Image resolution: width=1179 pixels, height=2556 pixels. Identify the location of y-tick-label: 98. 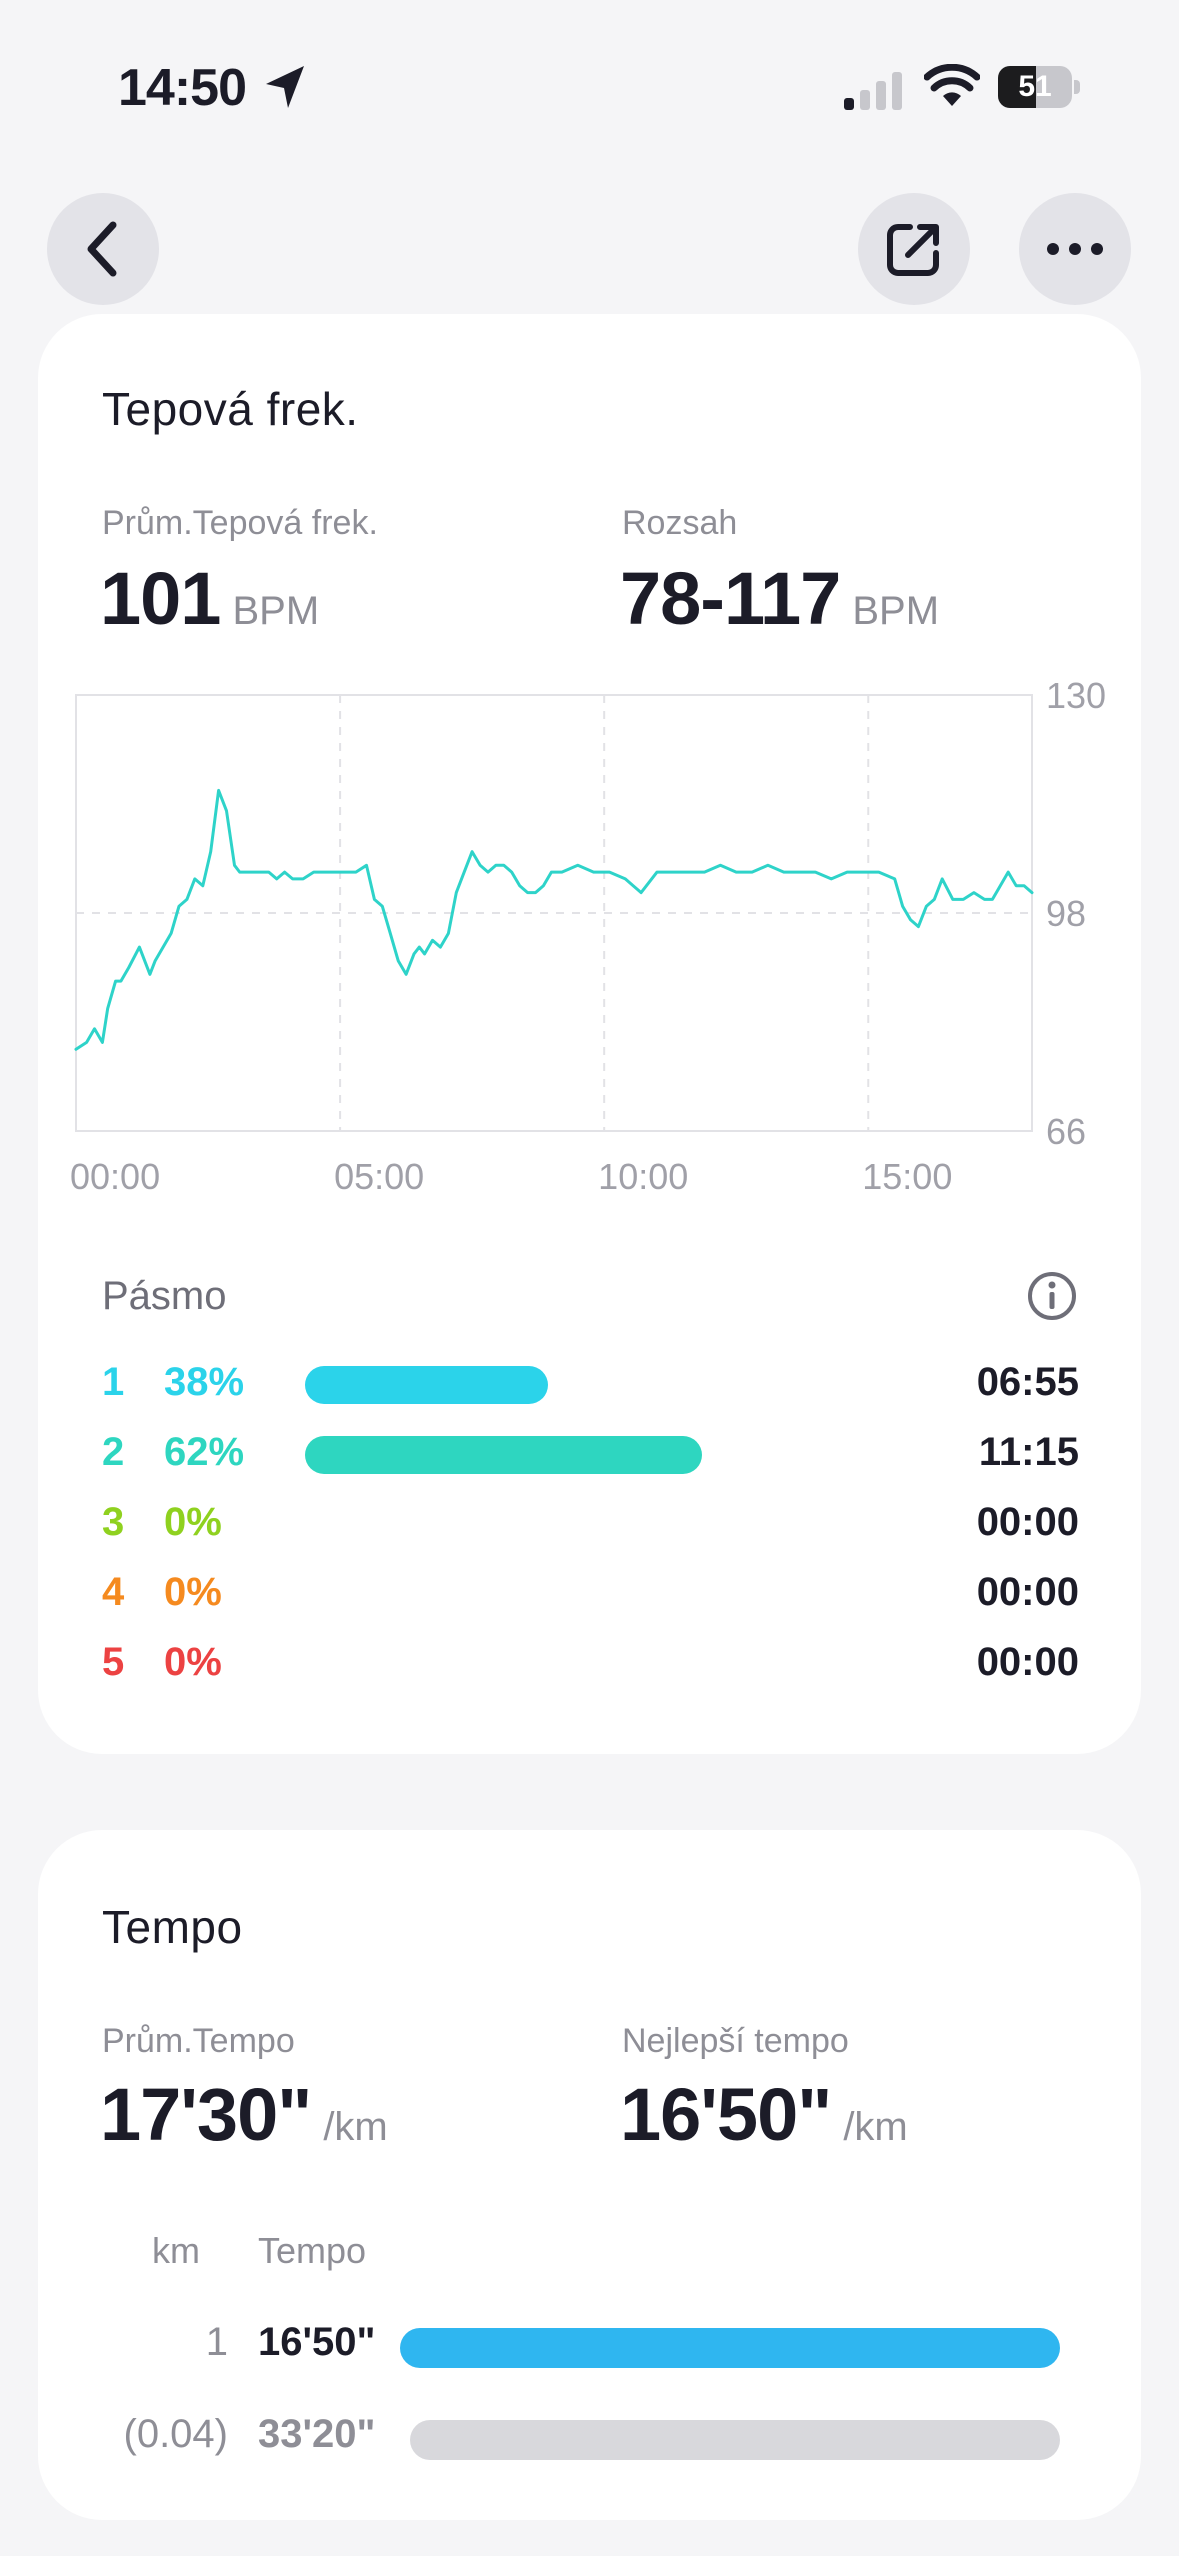
(1066, 913).